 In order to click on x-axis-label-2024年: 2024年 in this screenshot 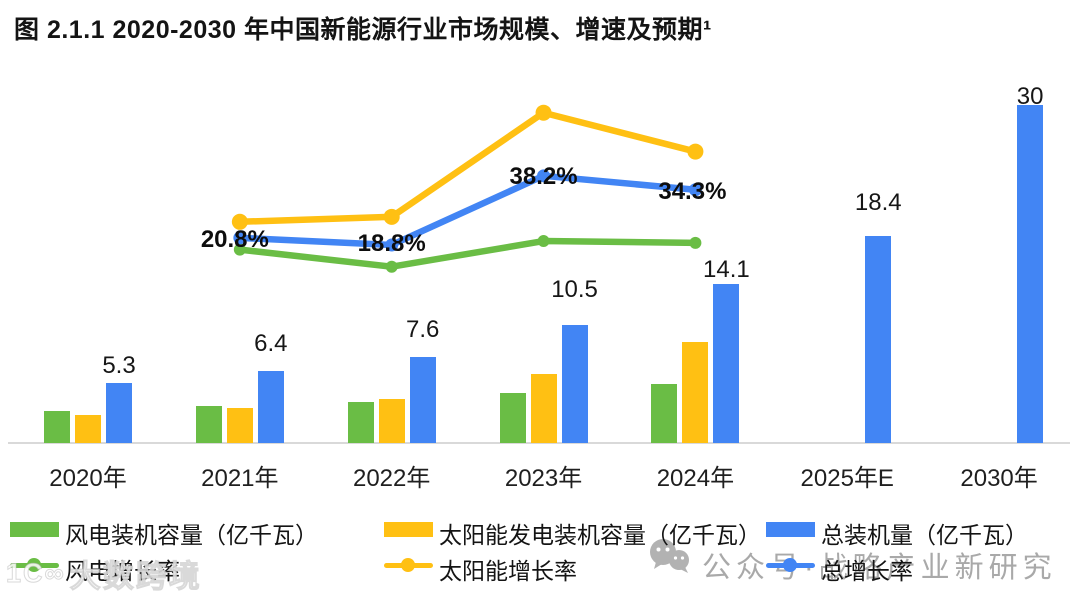, I will do `click(695, 478)`.